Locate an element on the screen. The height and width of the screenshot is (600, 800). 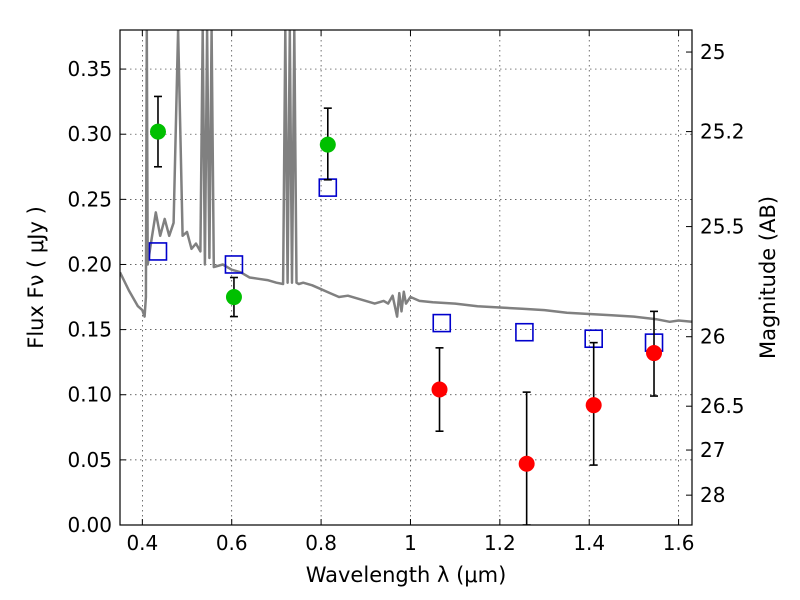
y-tick-label: 0.00 is located at coordinates (89, 525).